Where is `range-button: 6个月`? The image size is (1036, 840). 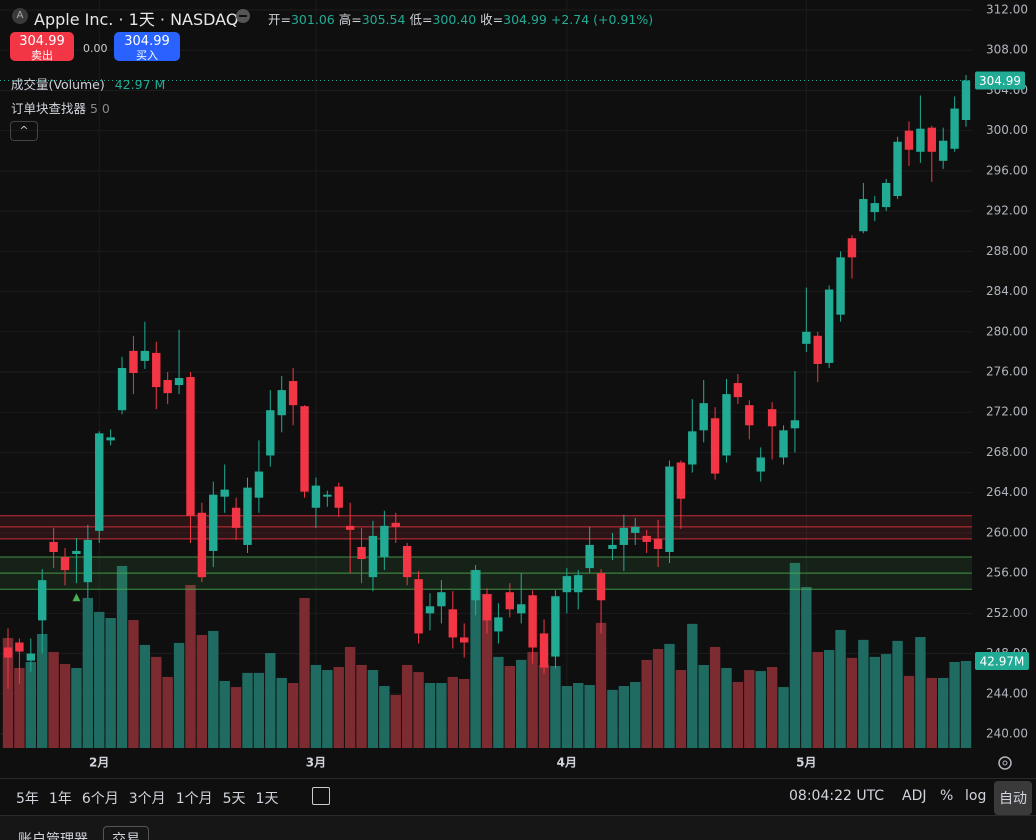 range-button: 6个月 is located at coordinates (100, 799).